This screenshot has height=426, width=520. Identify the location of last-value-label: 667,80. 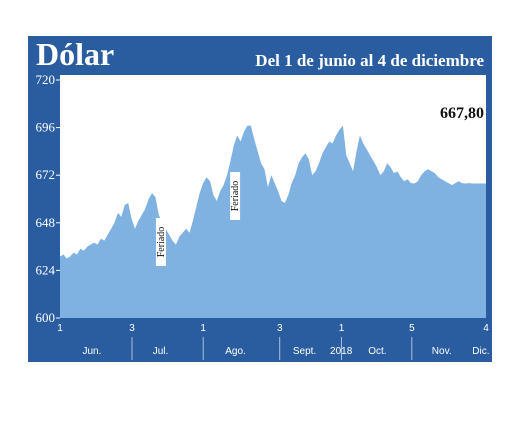
(462, 113).